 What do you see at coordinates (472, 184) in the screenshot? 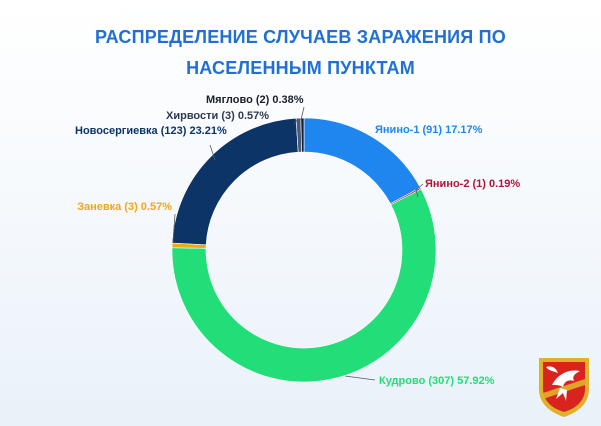
I see `slice-label-2: Янино-2 (1) 0.19%` at bounding box center [472, 184].